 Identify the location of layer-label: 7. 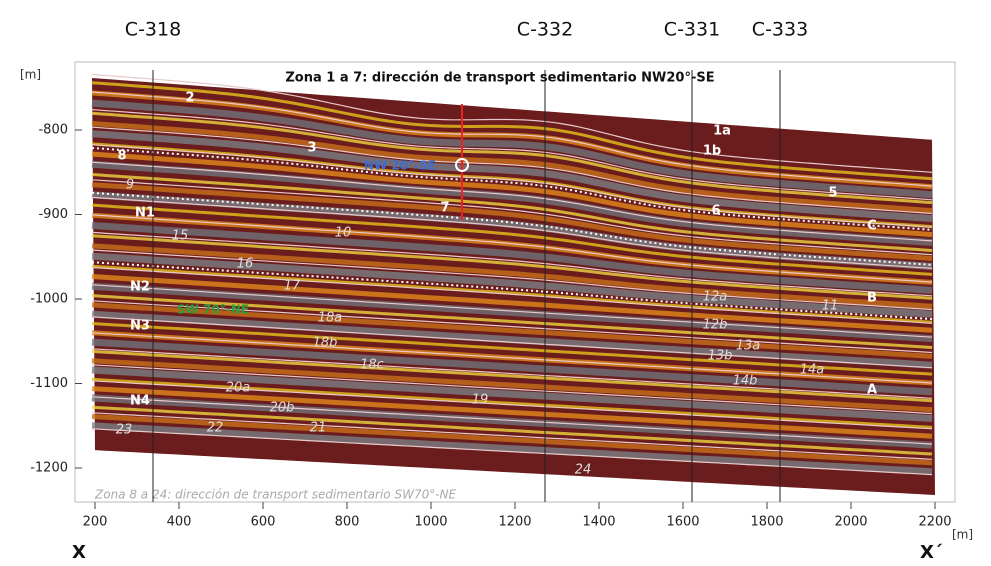
(444, 208).